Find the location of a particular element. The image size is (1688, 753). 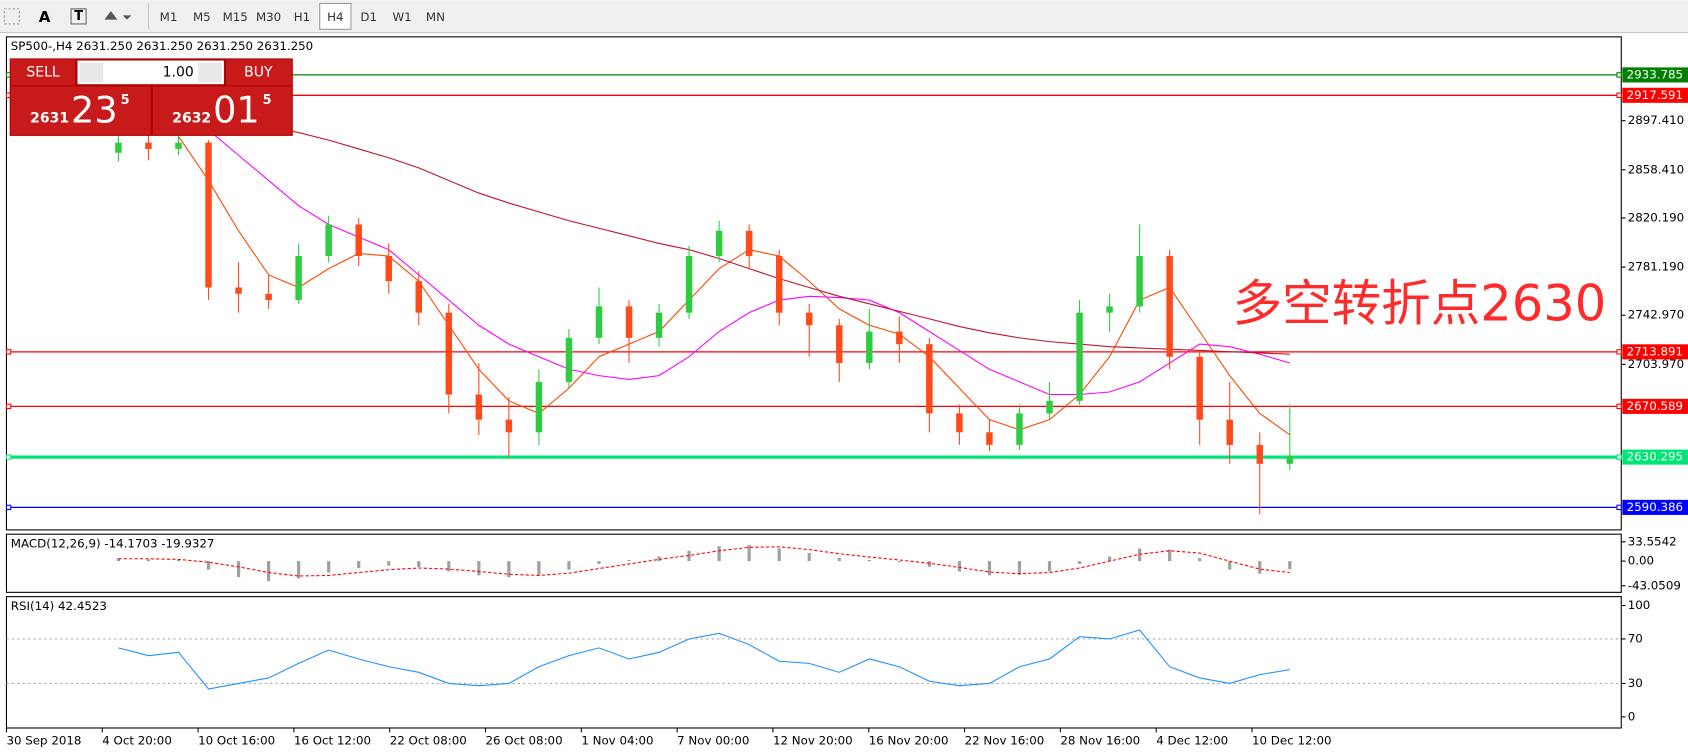

bid-box is located at coordinates (80, 110).